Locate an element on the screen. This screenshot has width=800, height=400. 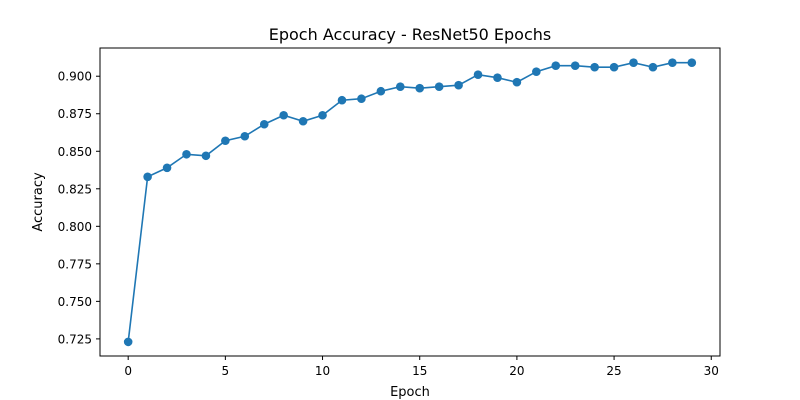
y-axis: 0.725 0.750 0.775 0.800 0.825 0.850 0.875 0.900 is located at coordinates (79, 208).